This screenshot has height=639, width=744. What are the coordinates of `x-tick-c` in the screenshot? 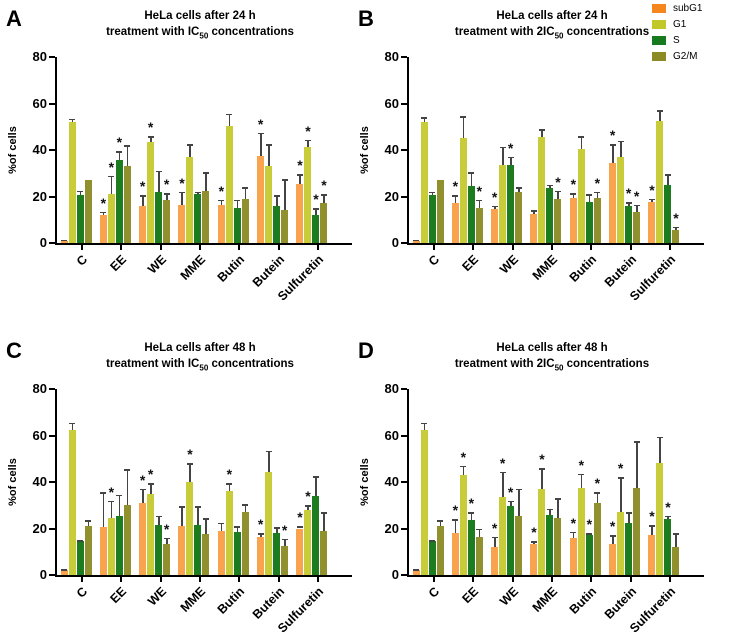 It's located at (434, 579).